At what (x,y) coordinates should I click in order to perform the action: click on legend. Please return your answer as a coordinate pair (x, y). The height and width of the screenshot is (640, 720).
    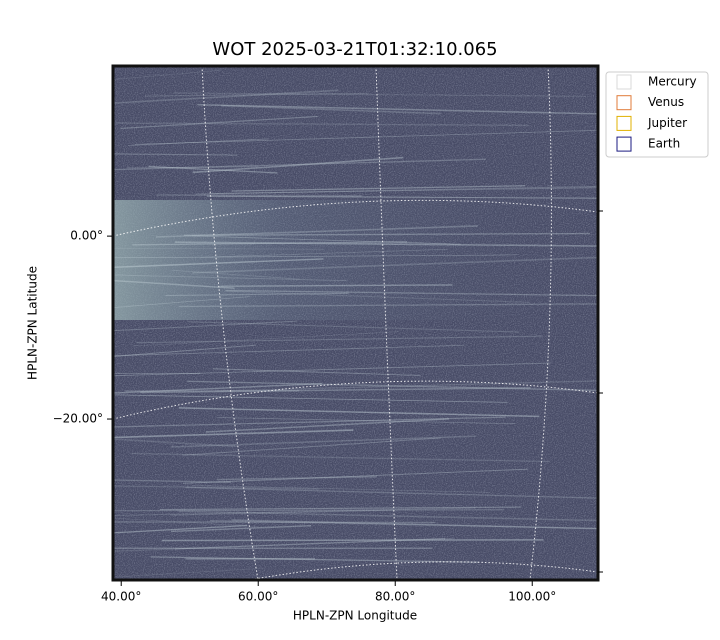
    Looking at the image, I should click on (657, 114).